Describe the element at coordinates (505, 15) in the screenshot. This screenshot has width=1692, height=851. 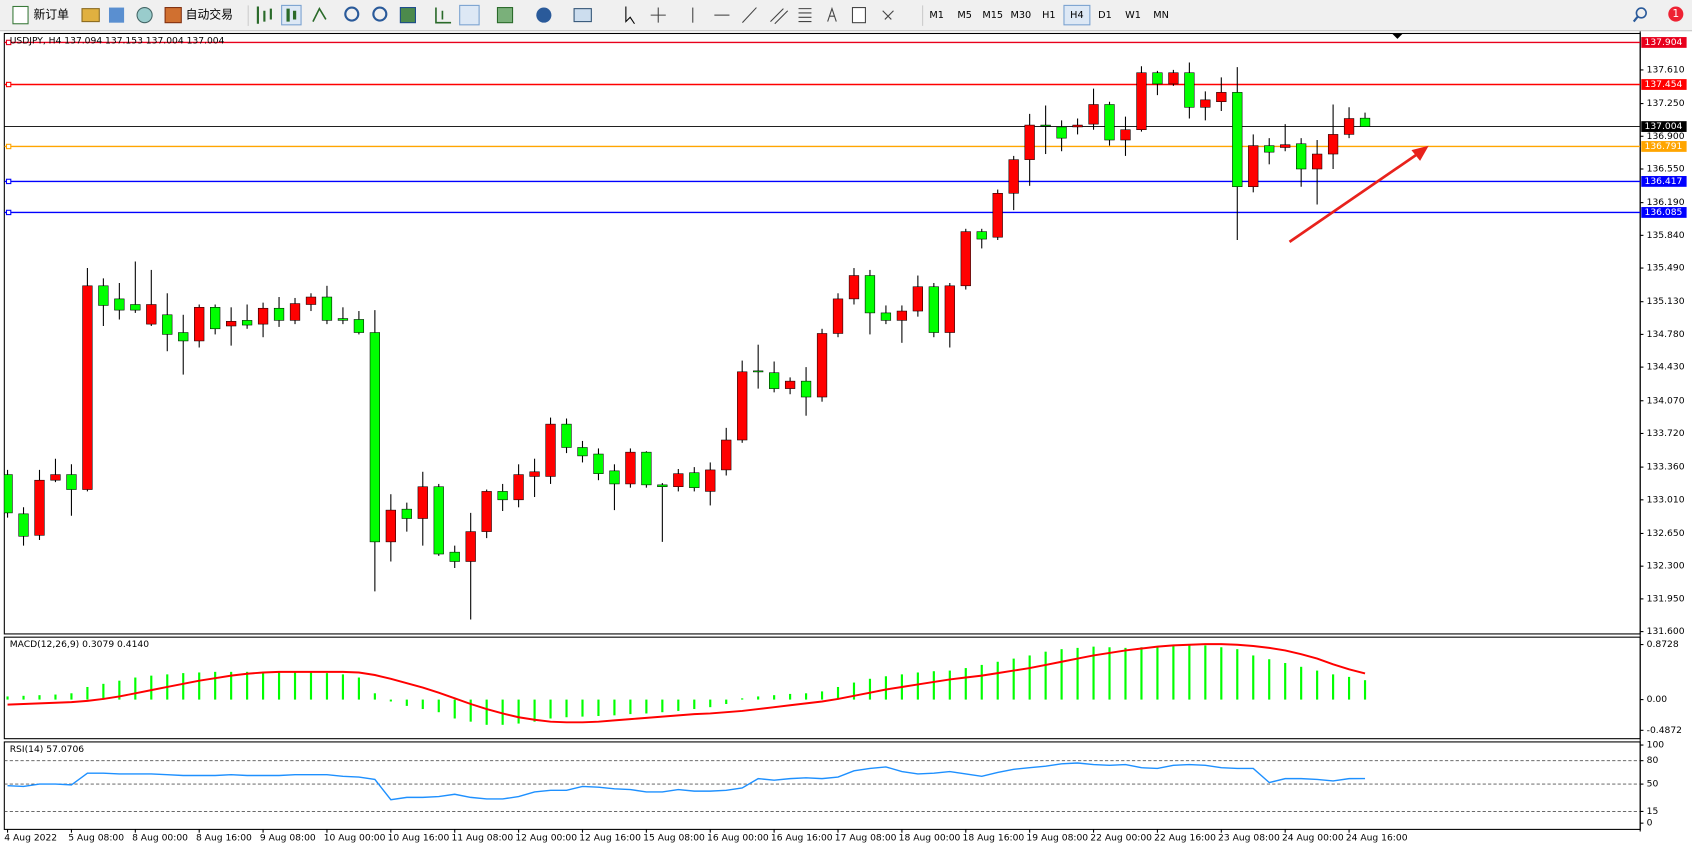
I see `indicators-button` at that location.